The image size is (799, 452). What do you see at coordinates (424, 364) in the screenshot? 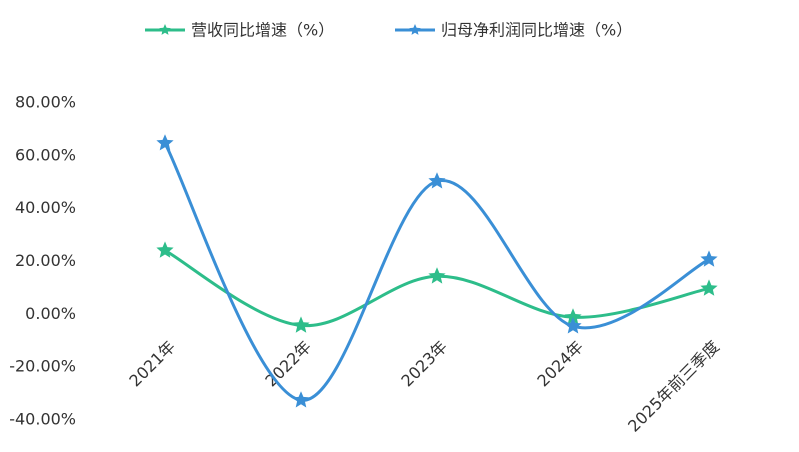
I see `x-tick-label: 2023年` at bounding box center [424, 364].